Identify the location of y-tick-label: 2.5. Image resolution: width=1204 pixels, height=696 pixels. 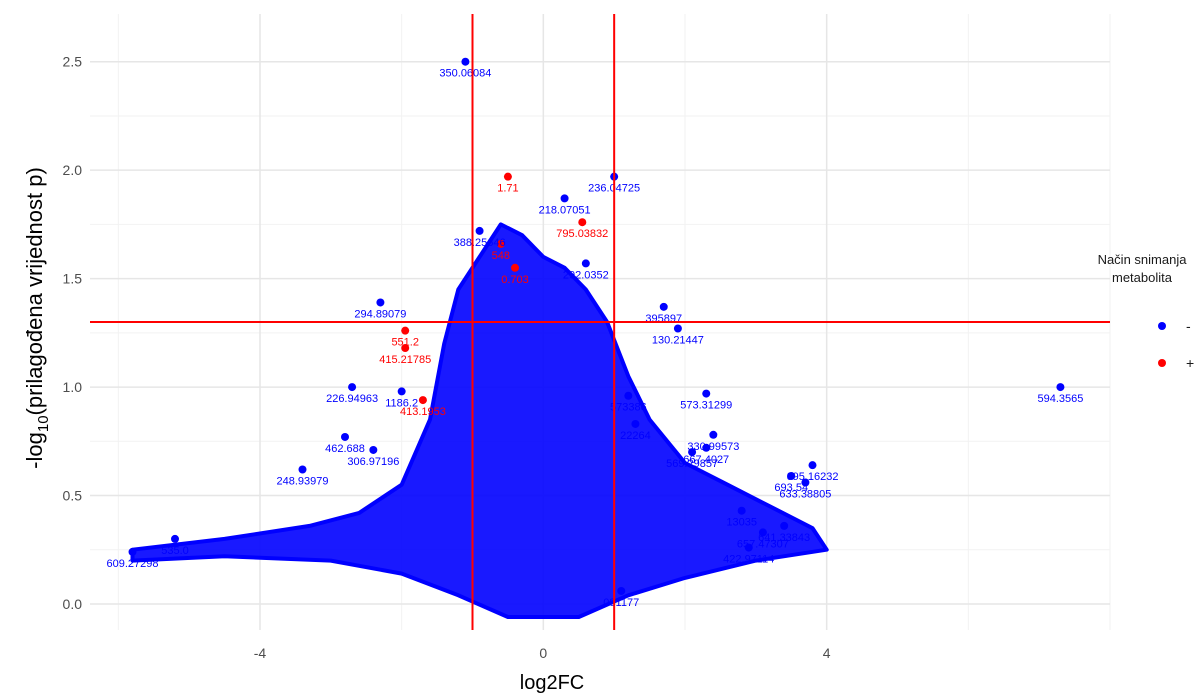
(73, 62).